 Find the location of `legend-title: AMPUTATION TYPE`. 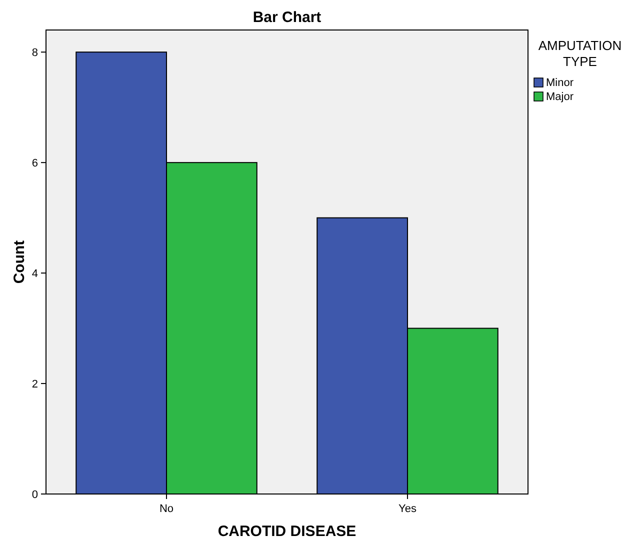

legend-title: AMPUTATION TYPE is located at coordinates (580, 53).